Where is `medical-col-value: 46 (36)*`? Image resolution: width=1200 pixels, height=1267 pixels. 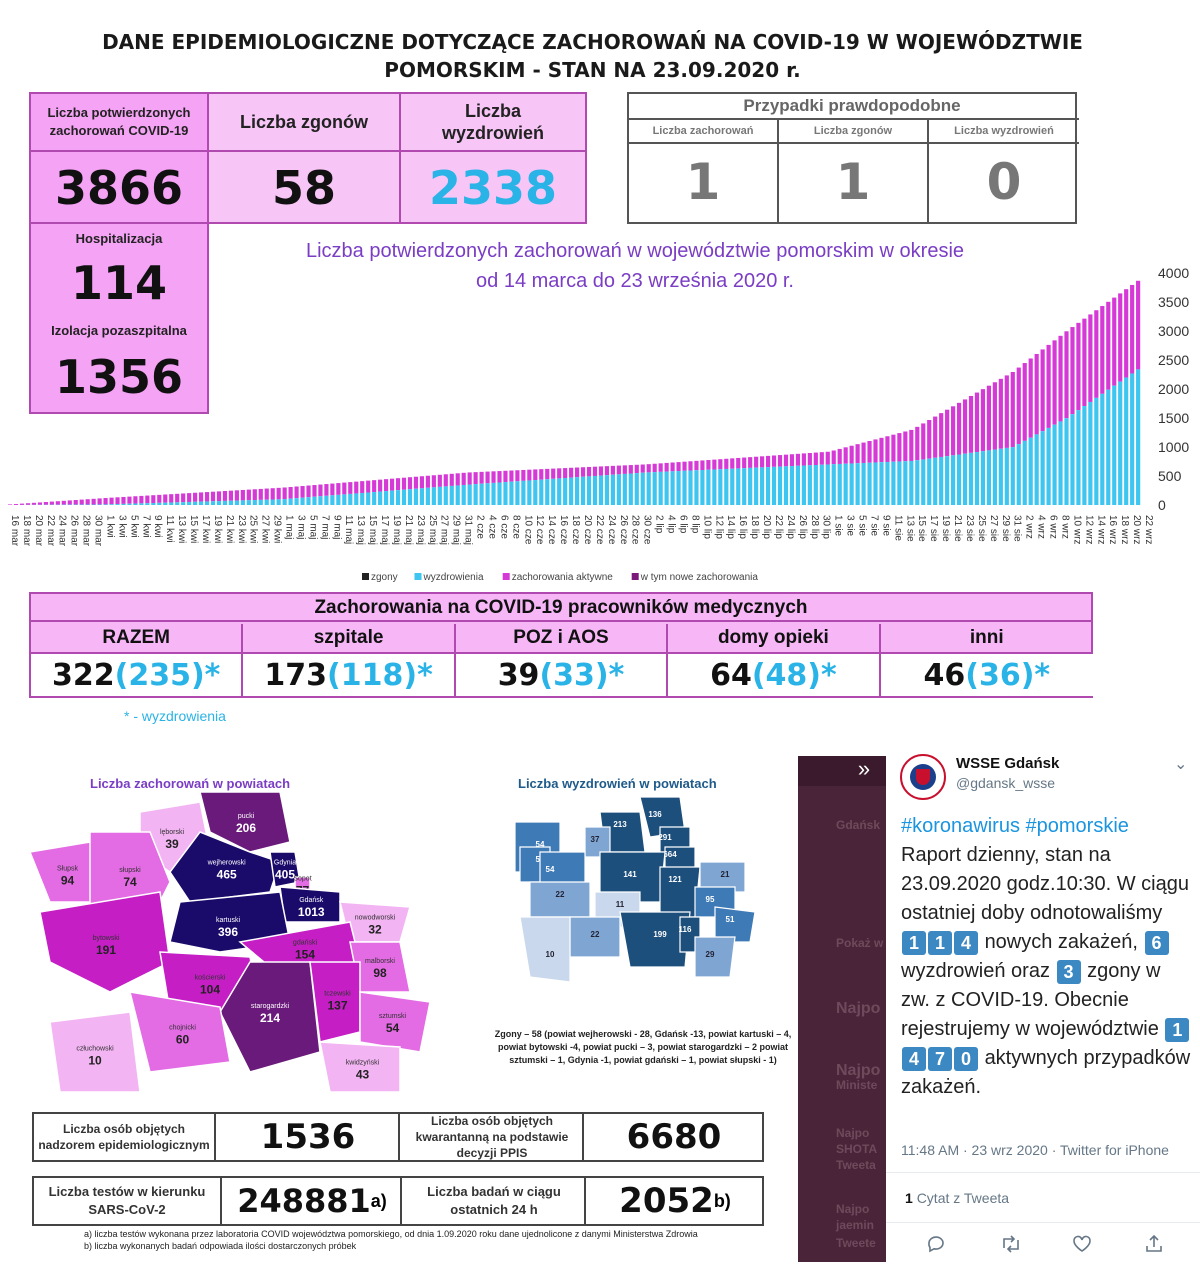 medical-col-value: 46 (36)* is located at coordinates (986, 675).